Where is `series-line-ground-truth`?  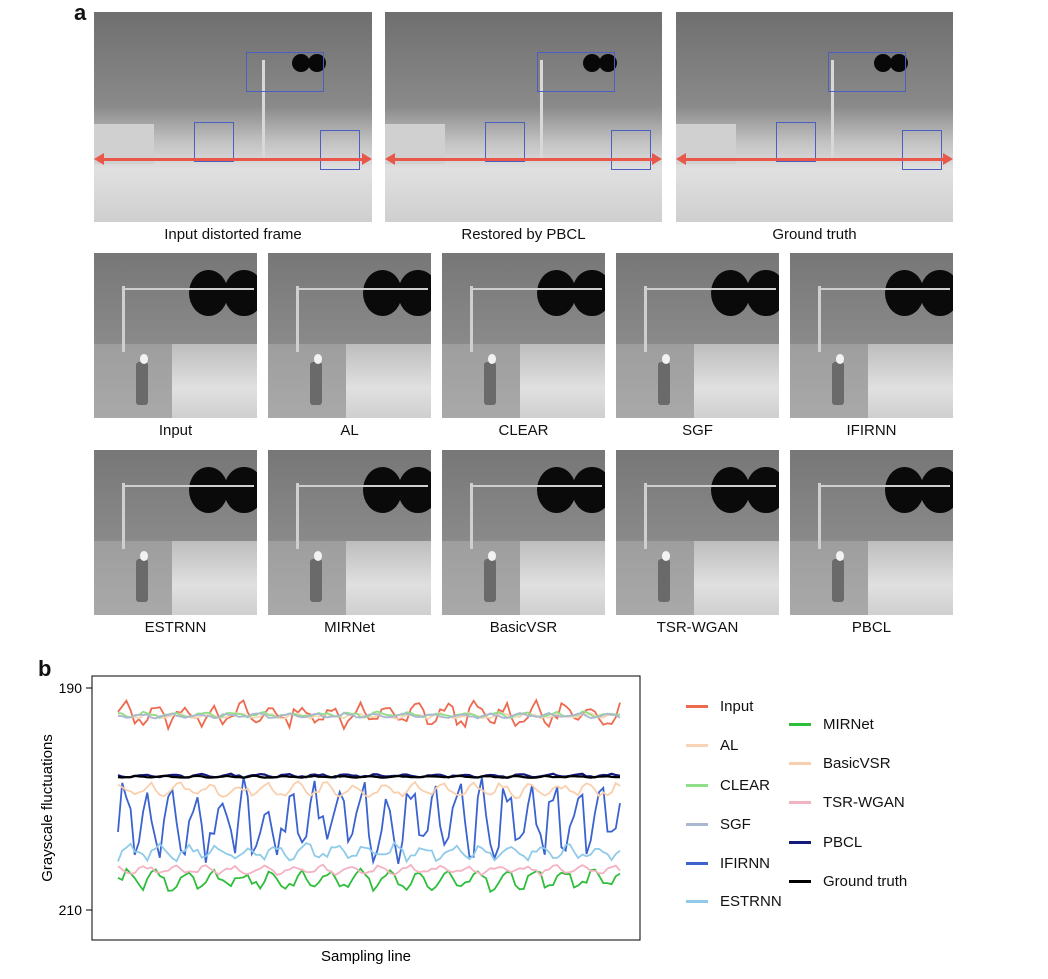 series-line-ground-truth is located at coordinates (369, 776).